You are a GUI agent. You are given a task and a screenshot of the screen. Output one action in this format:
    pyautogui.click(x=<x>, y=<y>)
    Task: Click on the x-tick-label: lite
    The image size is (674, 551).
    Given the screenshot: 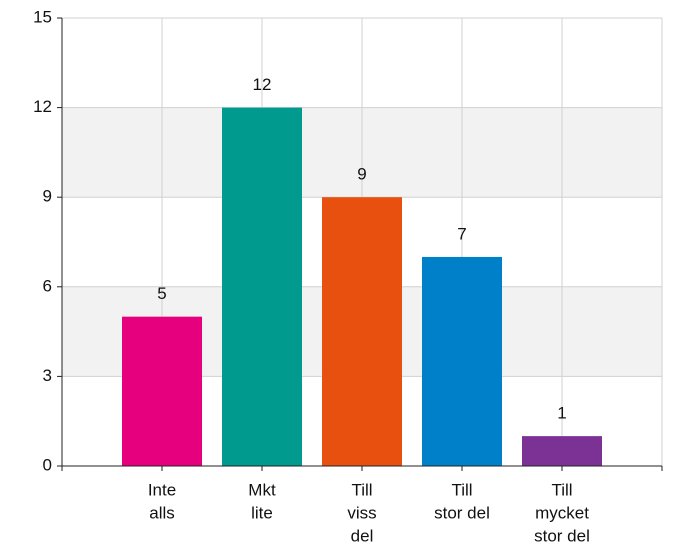 What is the action you would take?
    pyautogui.click(x=262, y=512)
    